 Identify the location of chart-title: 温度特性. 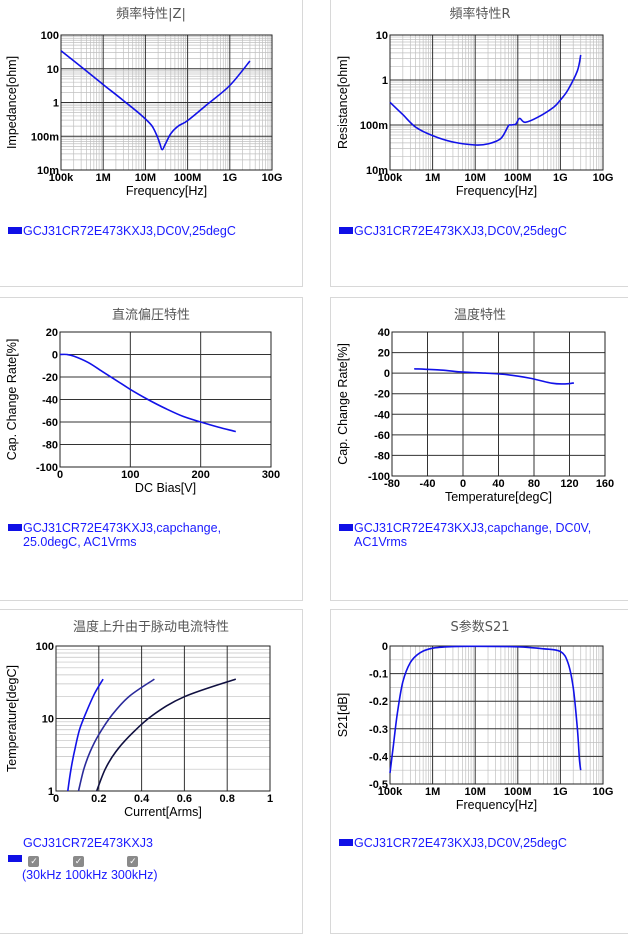
(479, 315).